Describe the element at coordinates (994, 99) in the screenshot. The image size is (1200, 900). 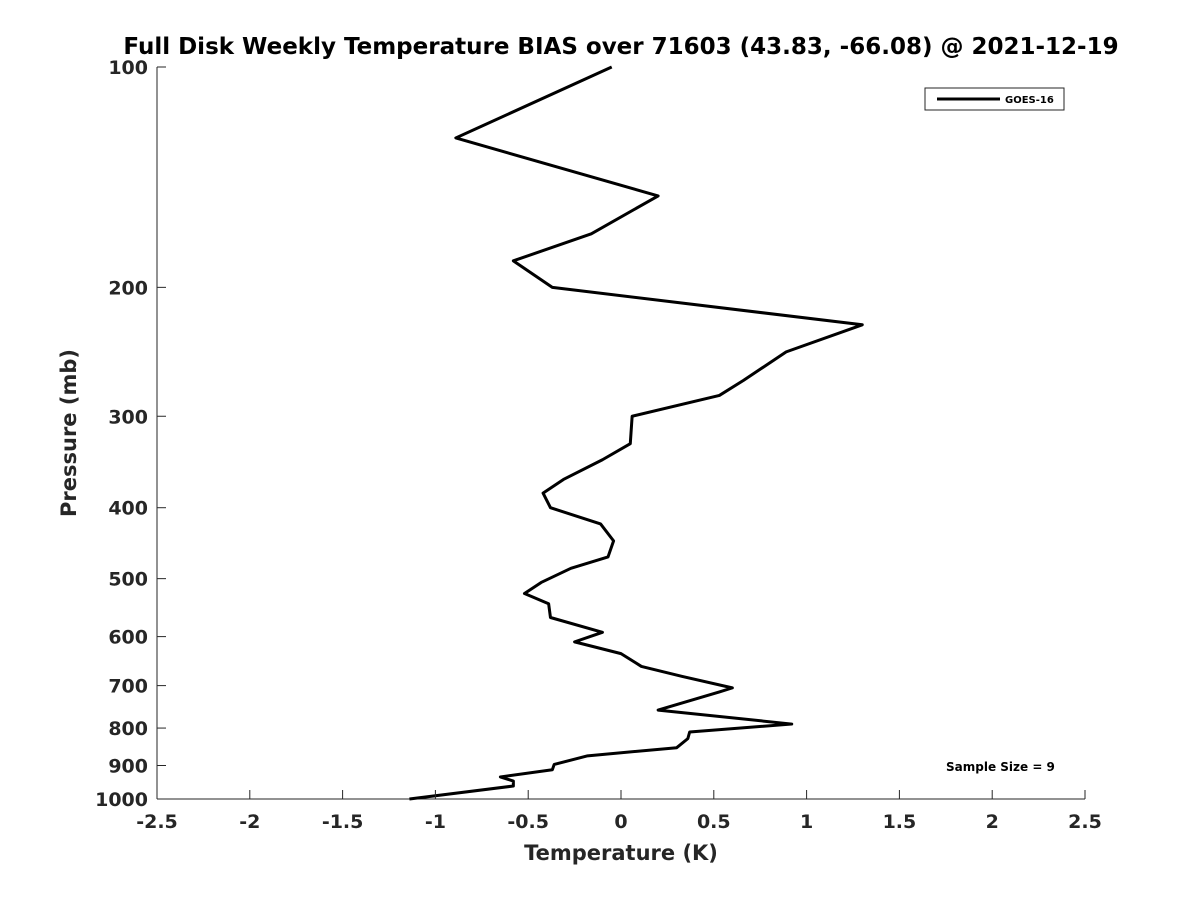
I see `legend: GOES-16` at that location.